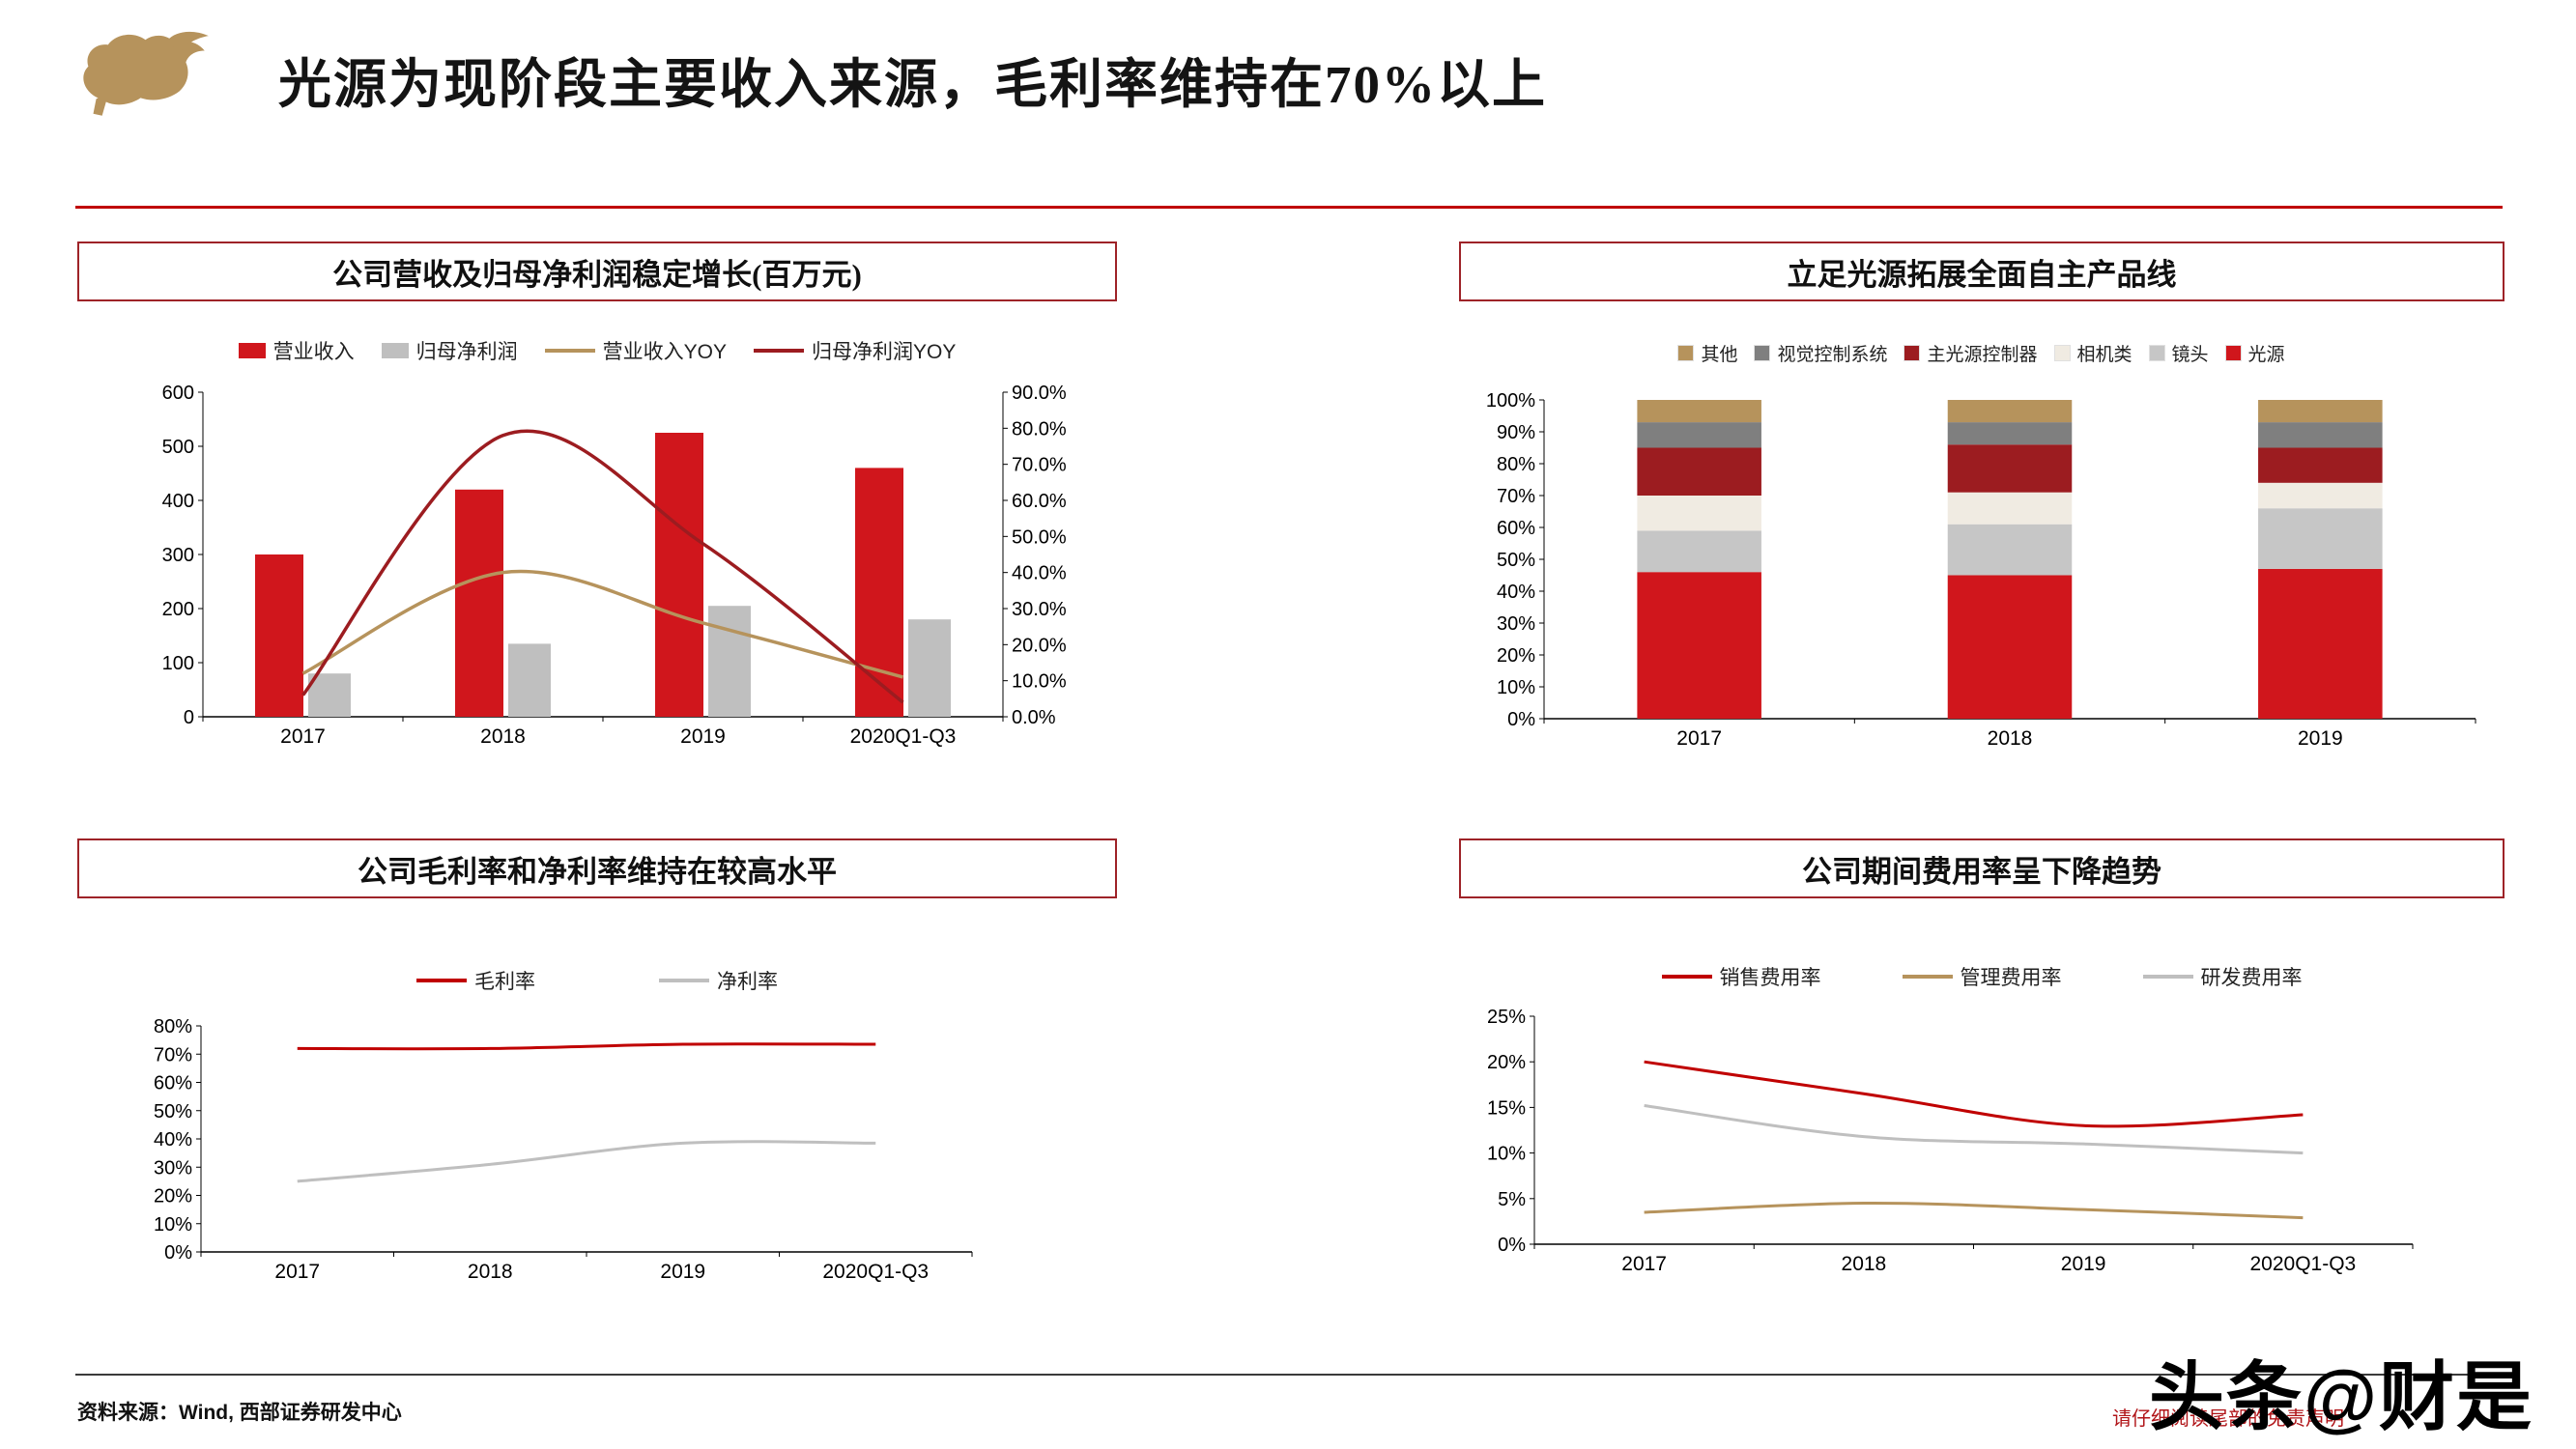 The image size is (2576, 1449). What do you see at coordinates (748, 982) in the screenshot?
I see `legend-label: 净利率` at bounding box center [748, 982].